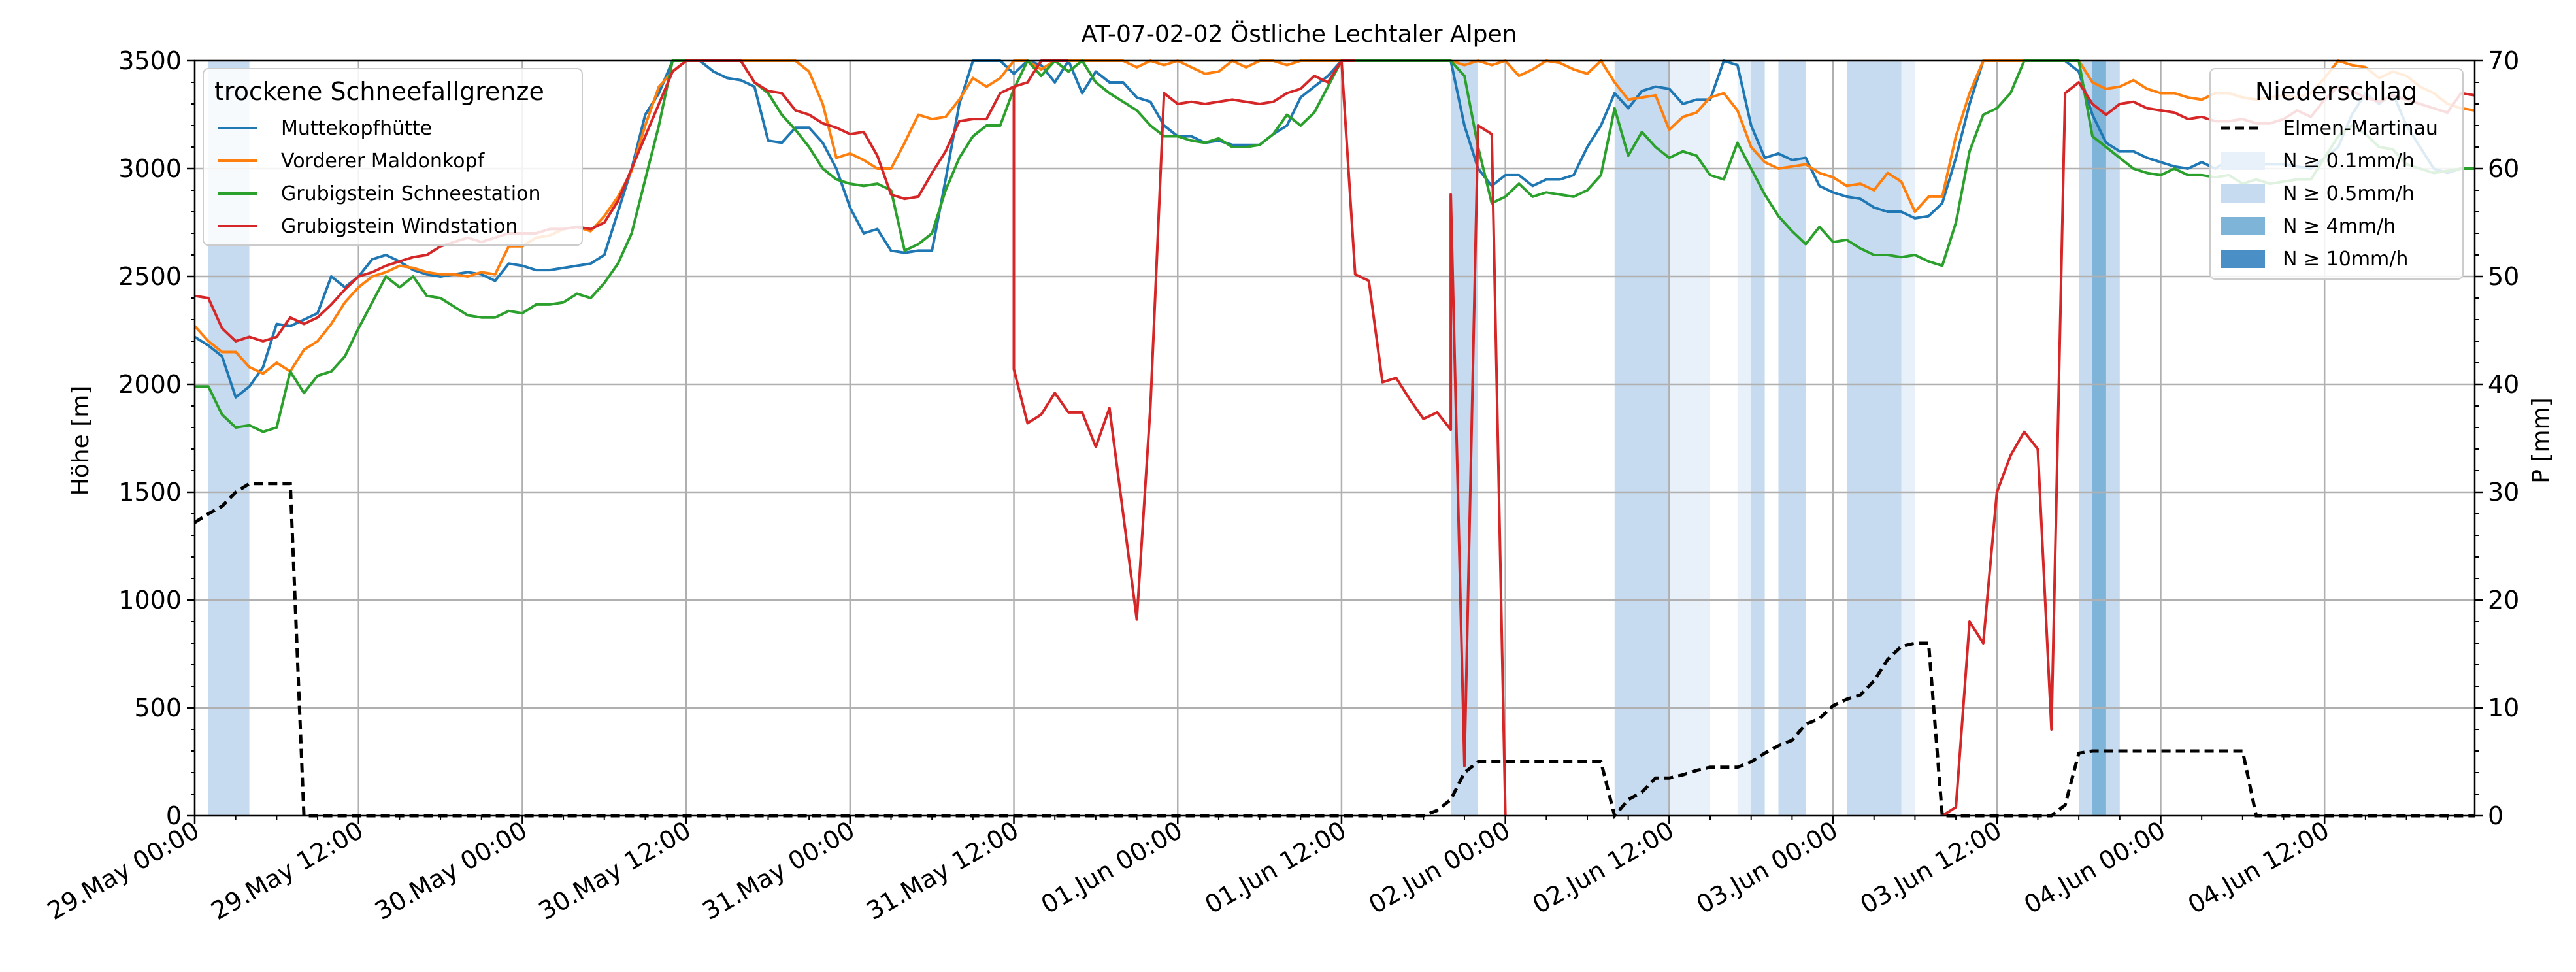 This screenshot has width=2576, height=972. Describe the element at coordinates (150, 276) in the screenshot. I see `y-tick-label: 2500` at that location.